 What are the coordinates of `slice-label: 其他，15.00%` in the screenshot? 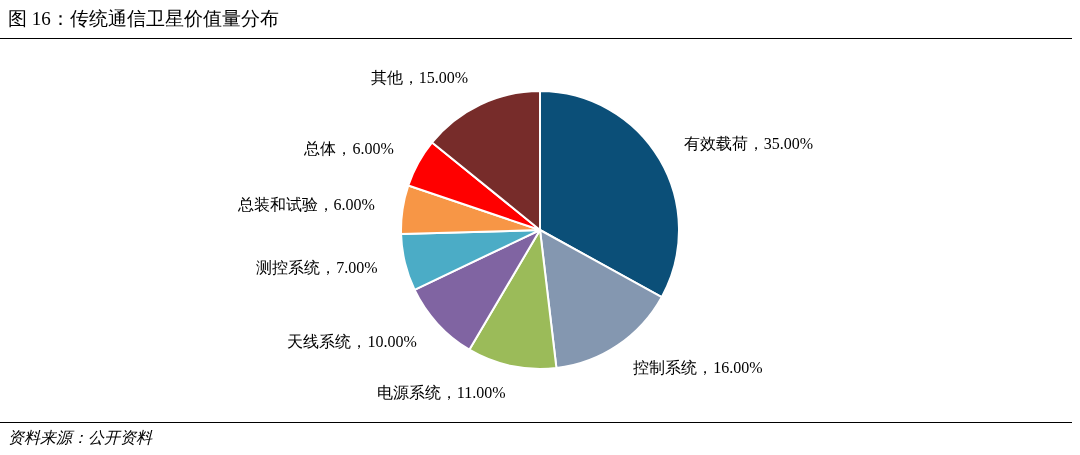 It's located at (419, 78).